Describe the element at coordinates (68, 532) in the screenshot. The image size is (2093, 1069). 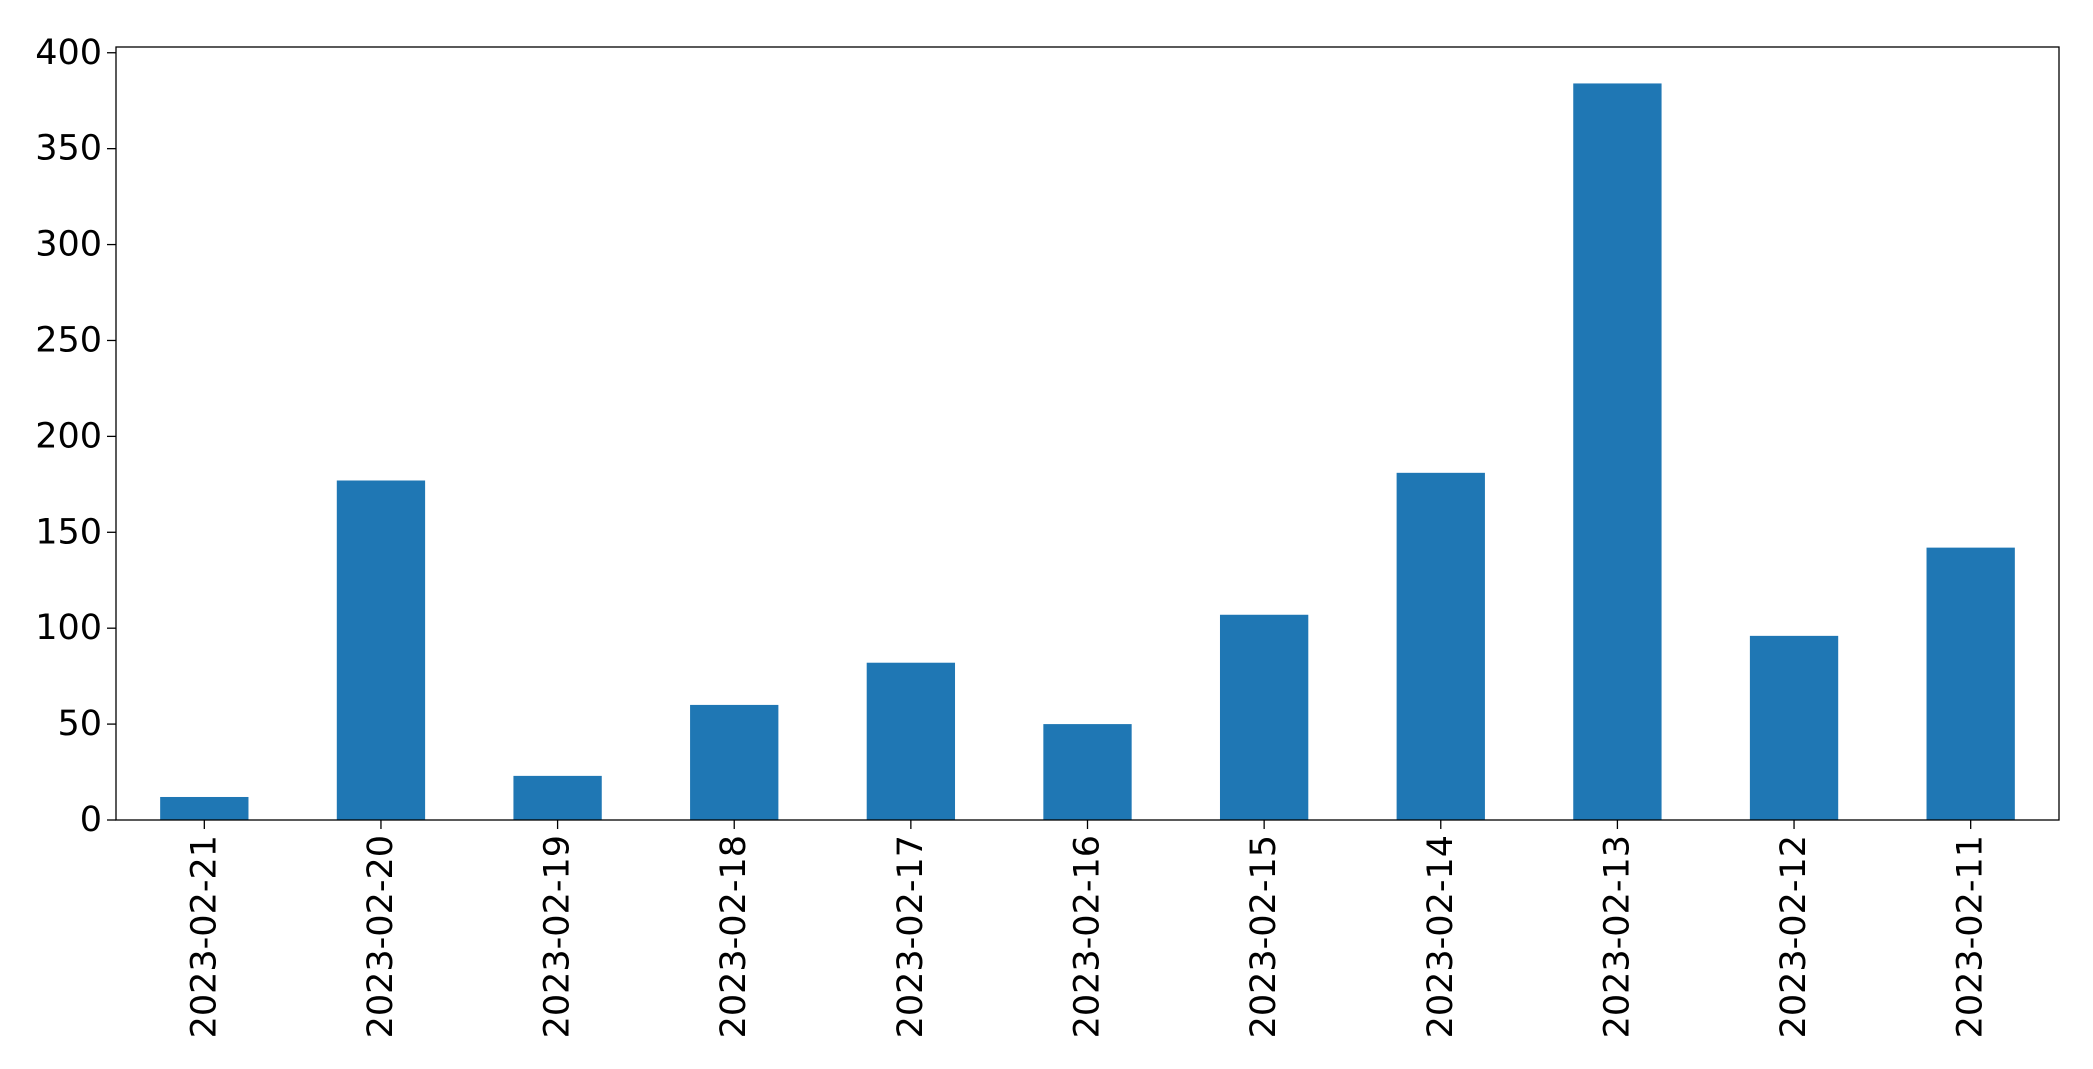
I see `y-tick-label: 150` at that location.